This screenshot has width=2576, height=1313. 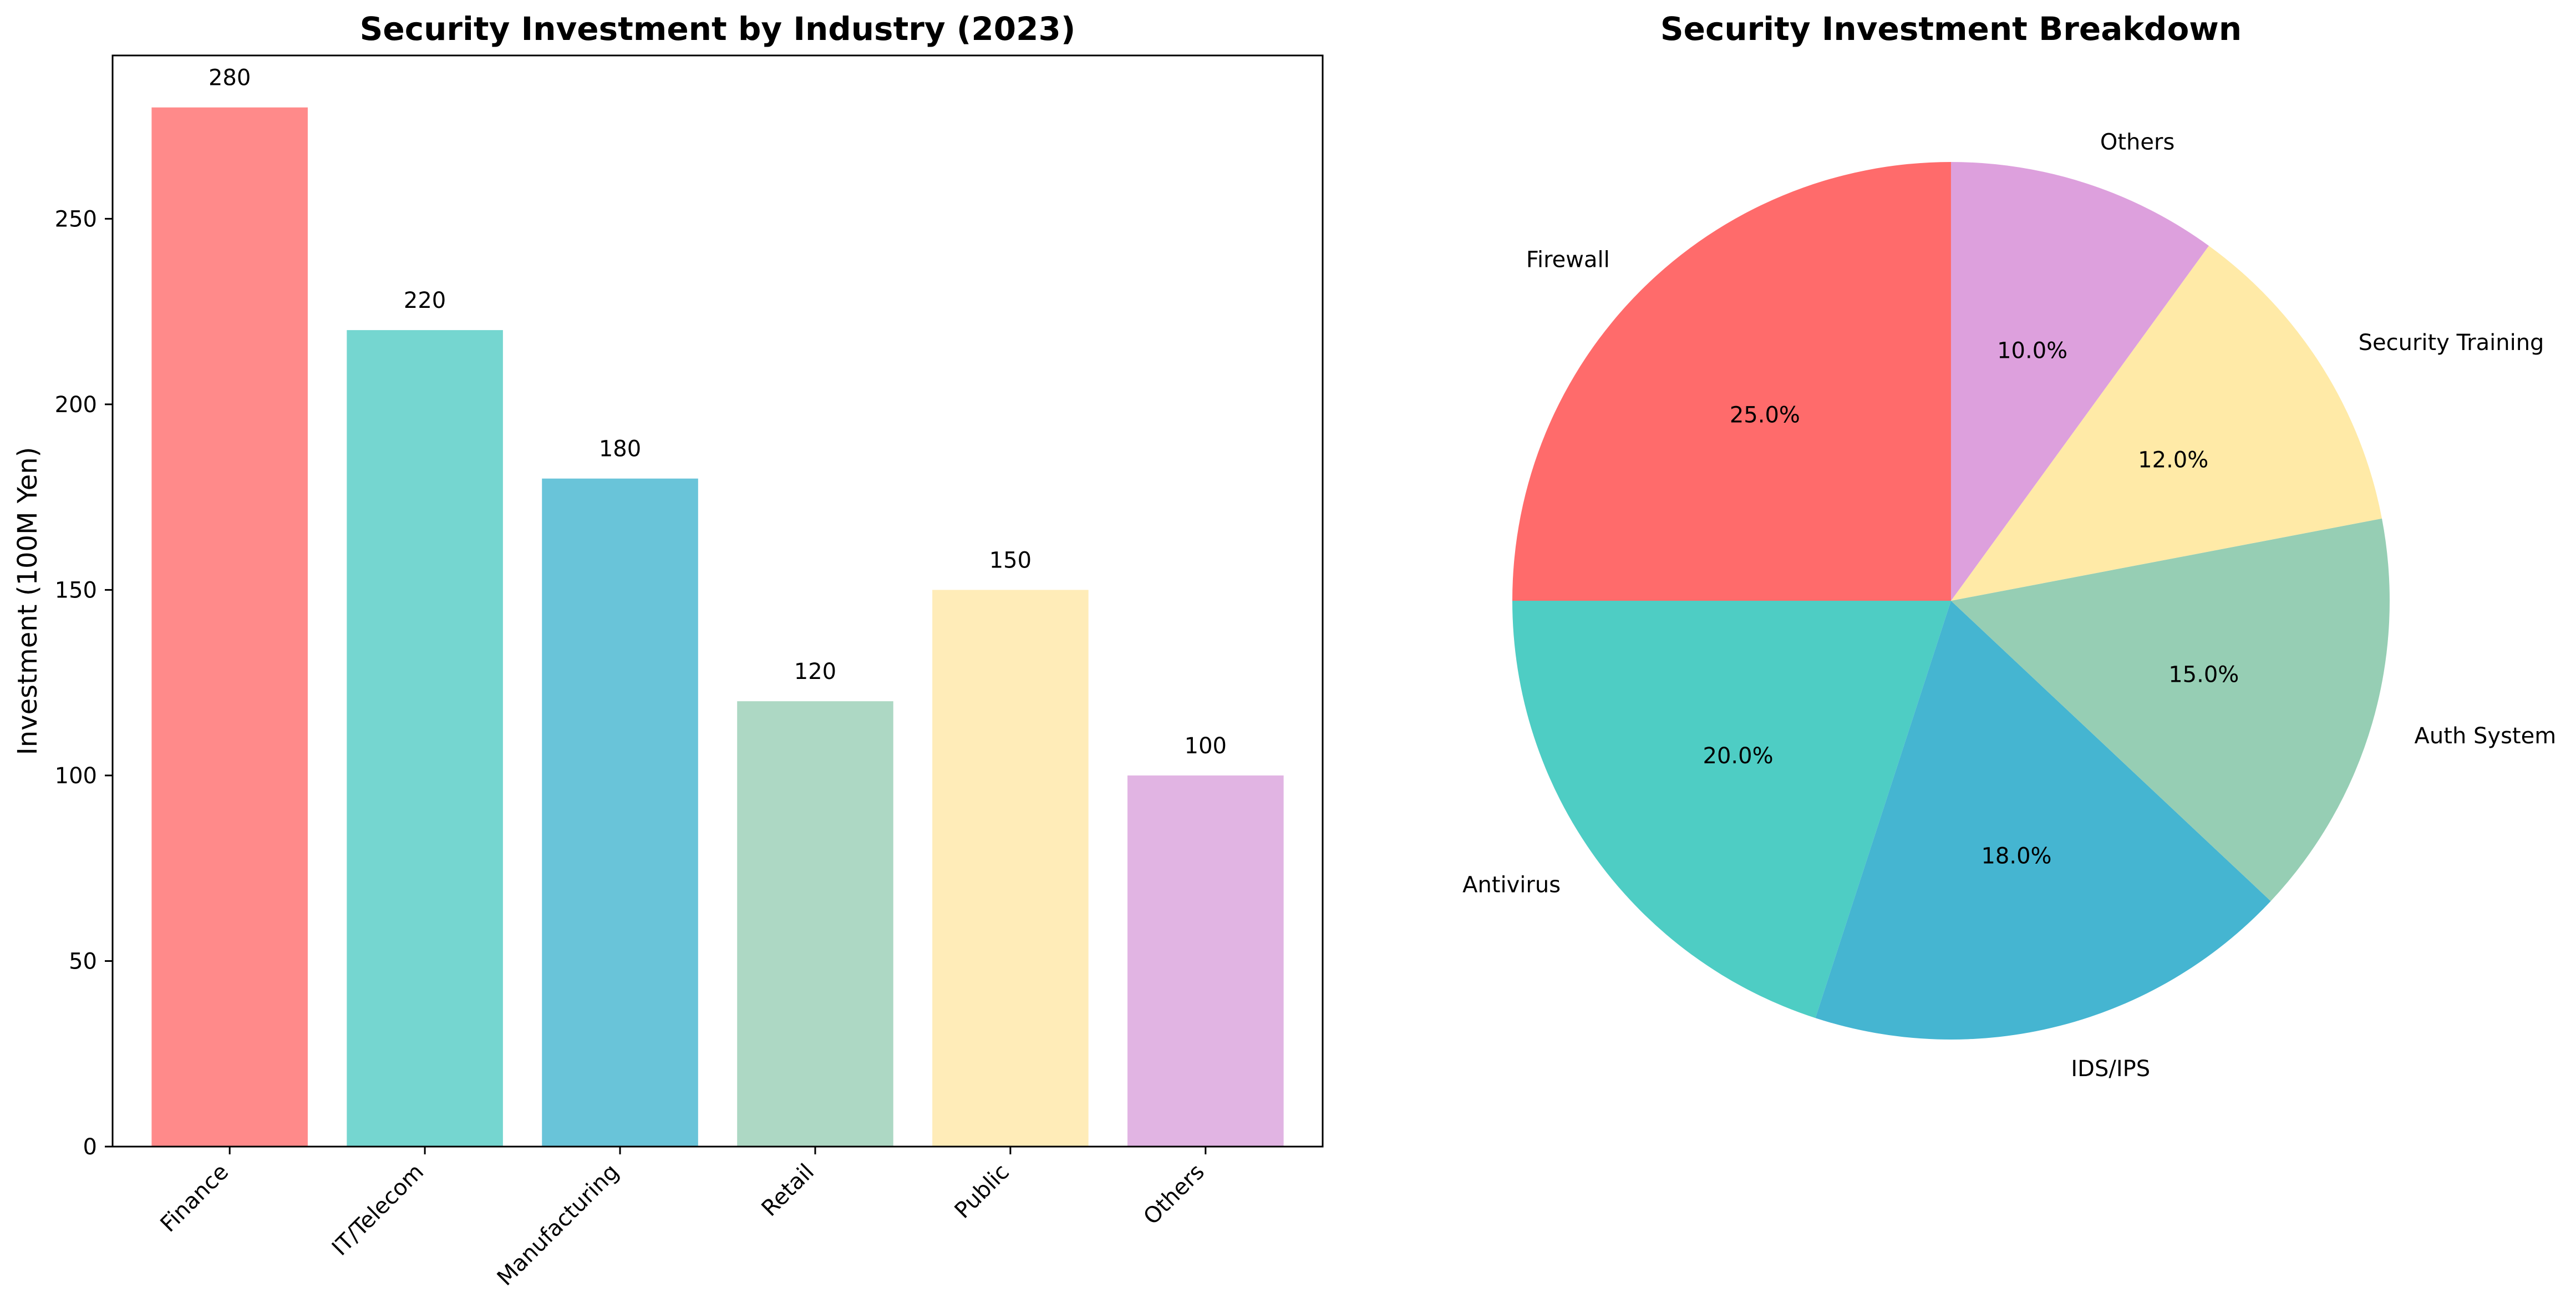 I want to click on pie-chart-title: Security Investment Breakdown, so click(x=1951, y=29).